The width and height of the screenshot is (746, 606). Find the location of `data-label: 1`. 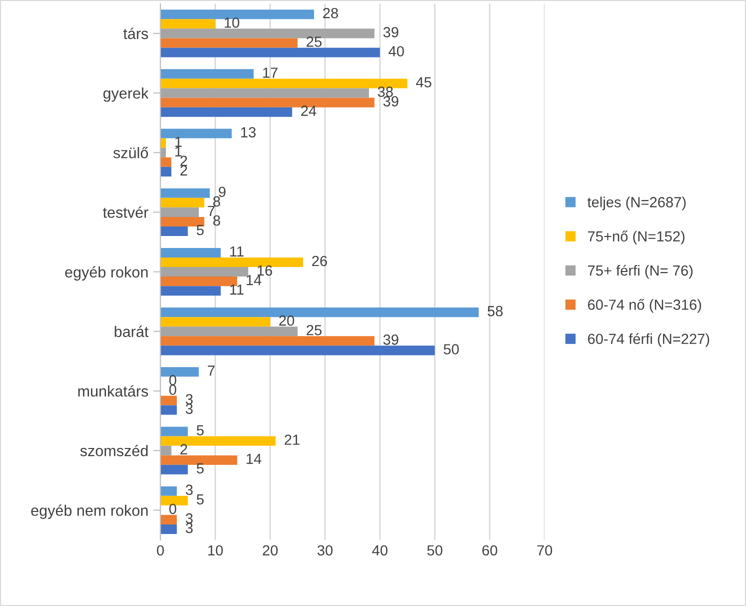

data-label: 1 is located at coordinates (178, 151).